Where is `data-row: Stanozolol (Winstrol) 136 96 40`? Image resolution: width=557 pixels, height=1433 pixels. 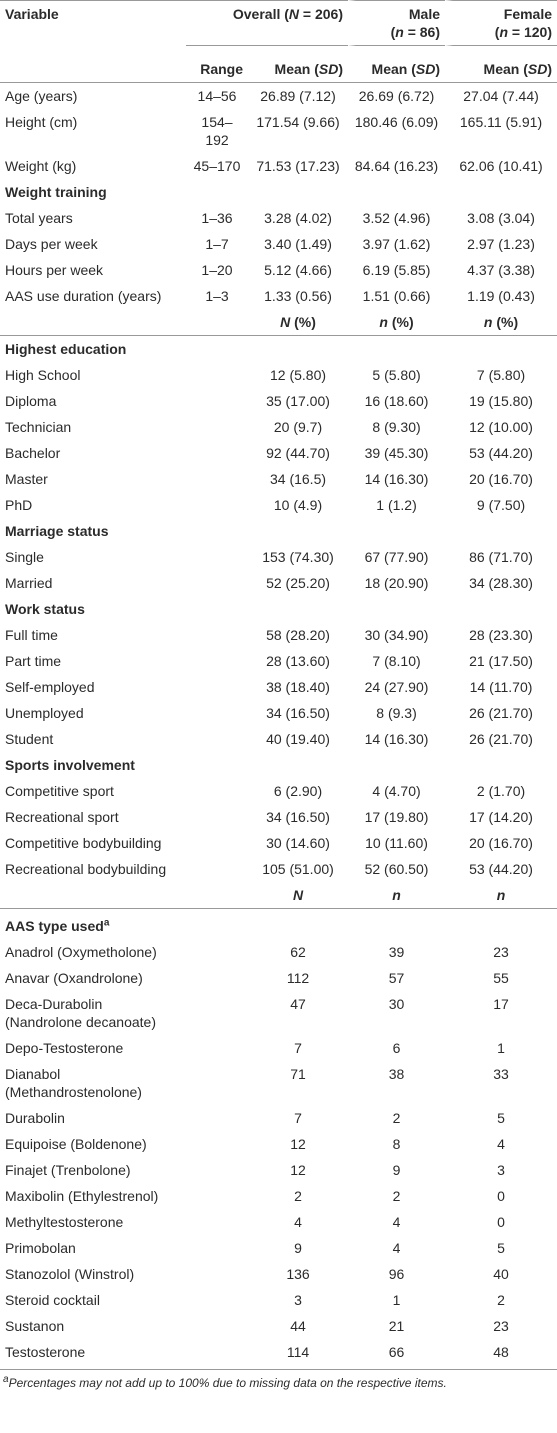 data-row: Stanozolol (Winstrol) 136 96 40 is located at coordinates (278, 1274).